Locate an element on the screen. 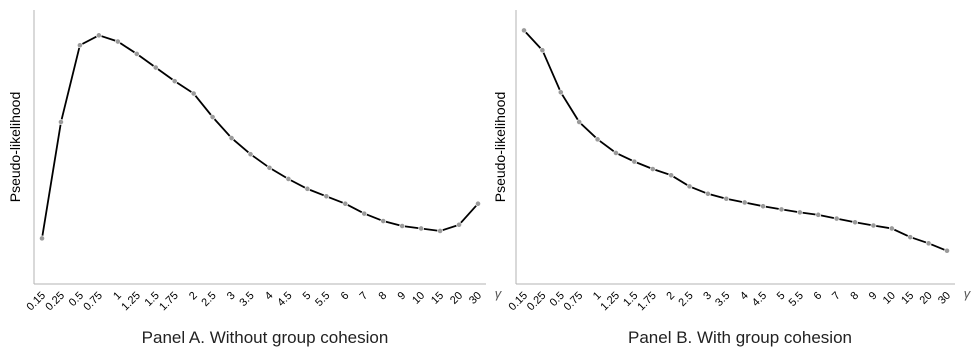 This screenshot has width=978, height=356. panel-a-x-tick-label: 5.5 is located at coordinates (322, 299).